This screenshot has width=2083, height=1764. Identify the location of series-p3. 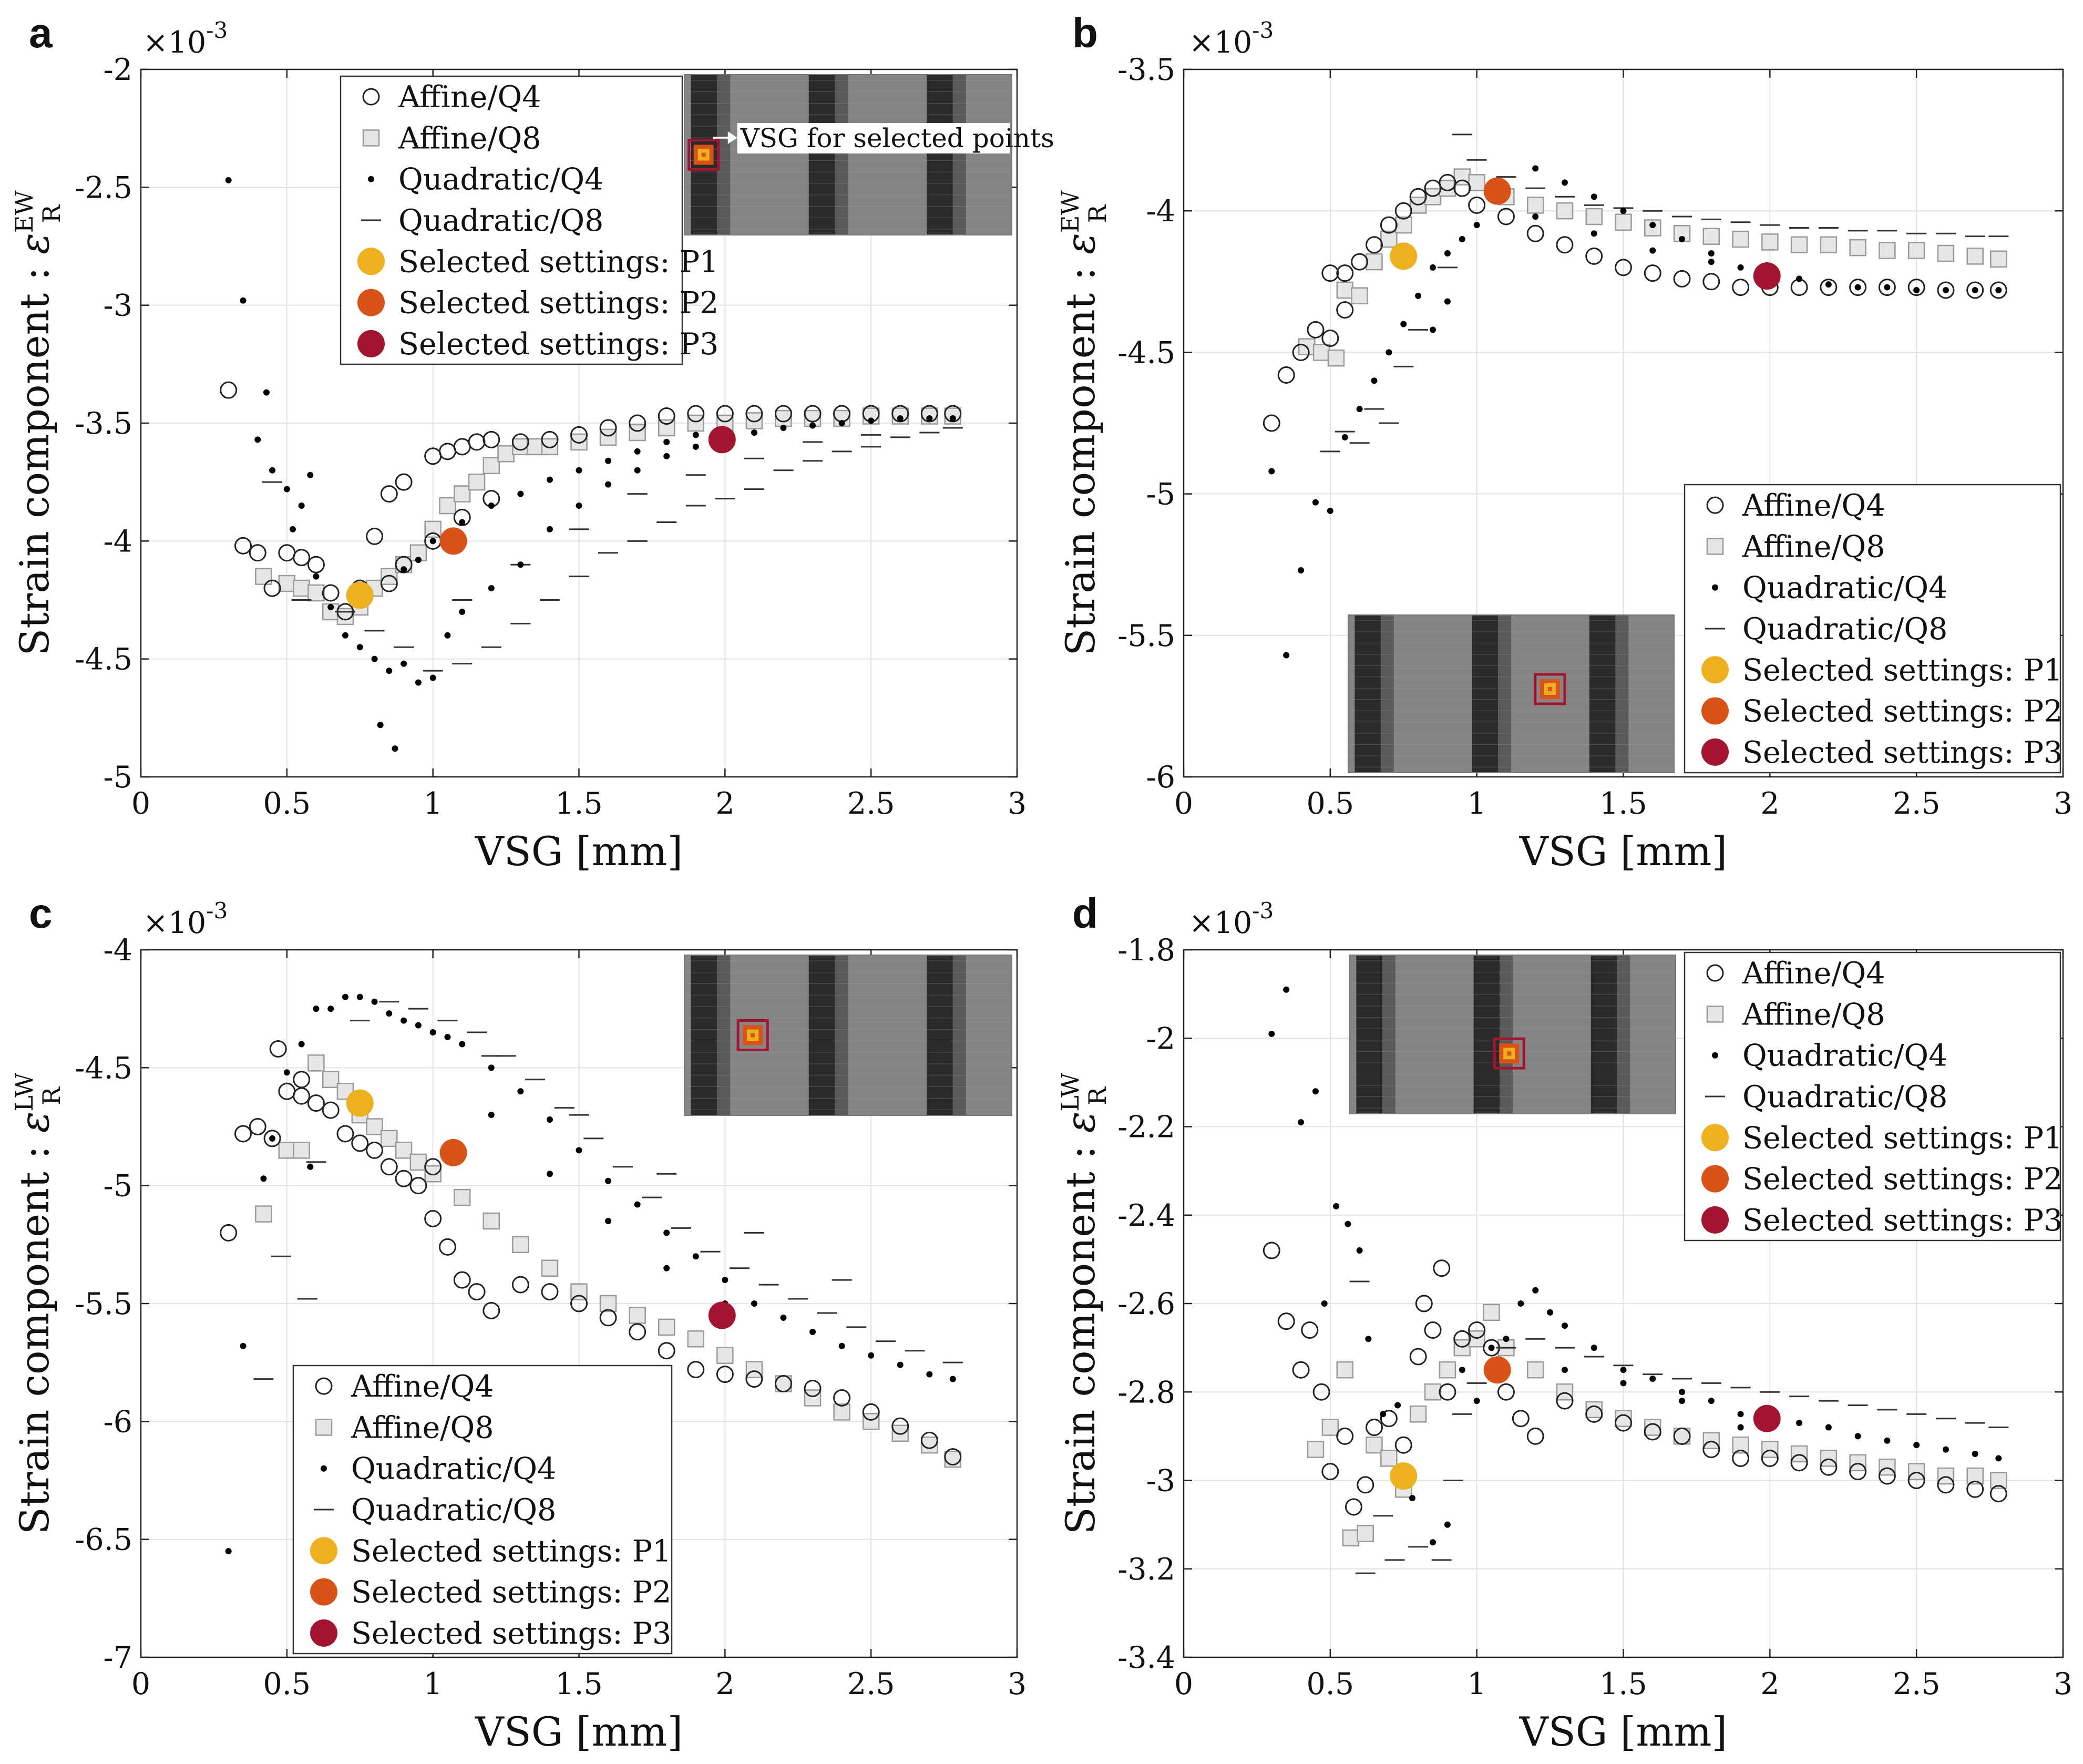
(1767, 276).